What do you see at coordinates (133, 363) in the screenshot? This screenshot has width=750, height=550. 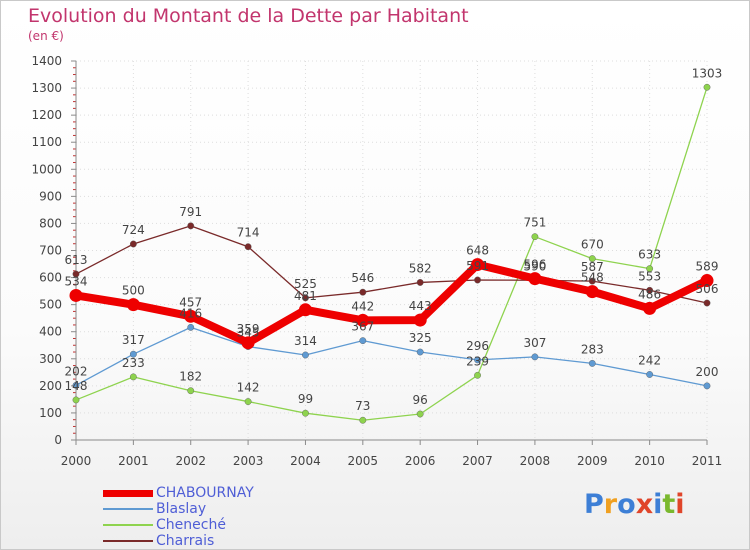 I see `data-label-chenech-: 233` at bounding box center [133, 363].